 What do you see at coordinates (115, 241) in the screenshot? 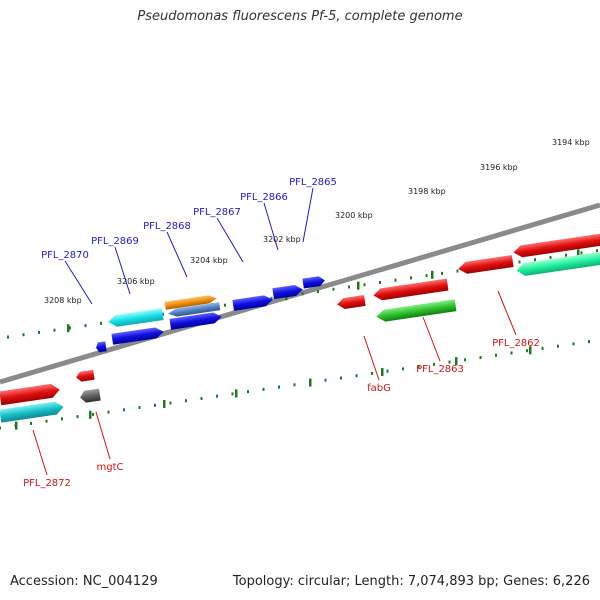
I see `gene-label-top: PFL_2869` at bounding box center [115, 241].